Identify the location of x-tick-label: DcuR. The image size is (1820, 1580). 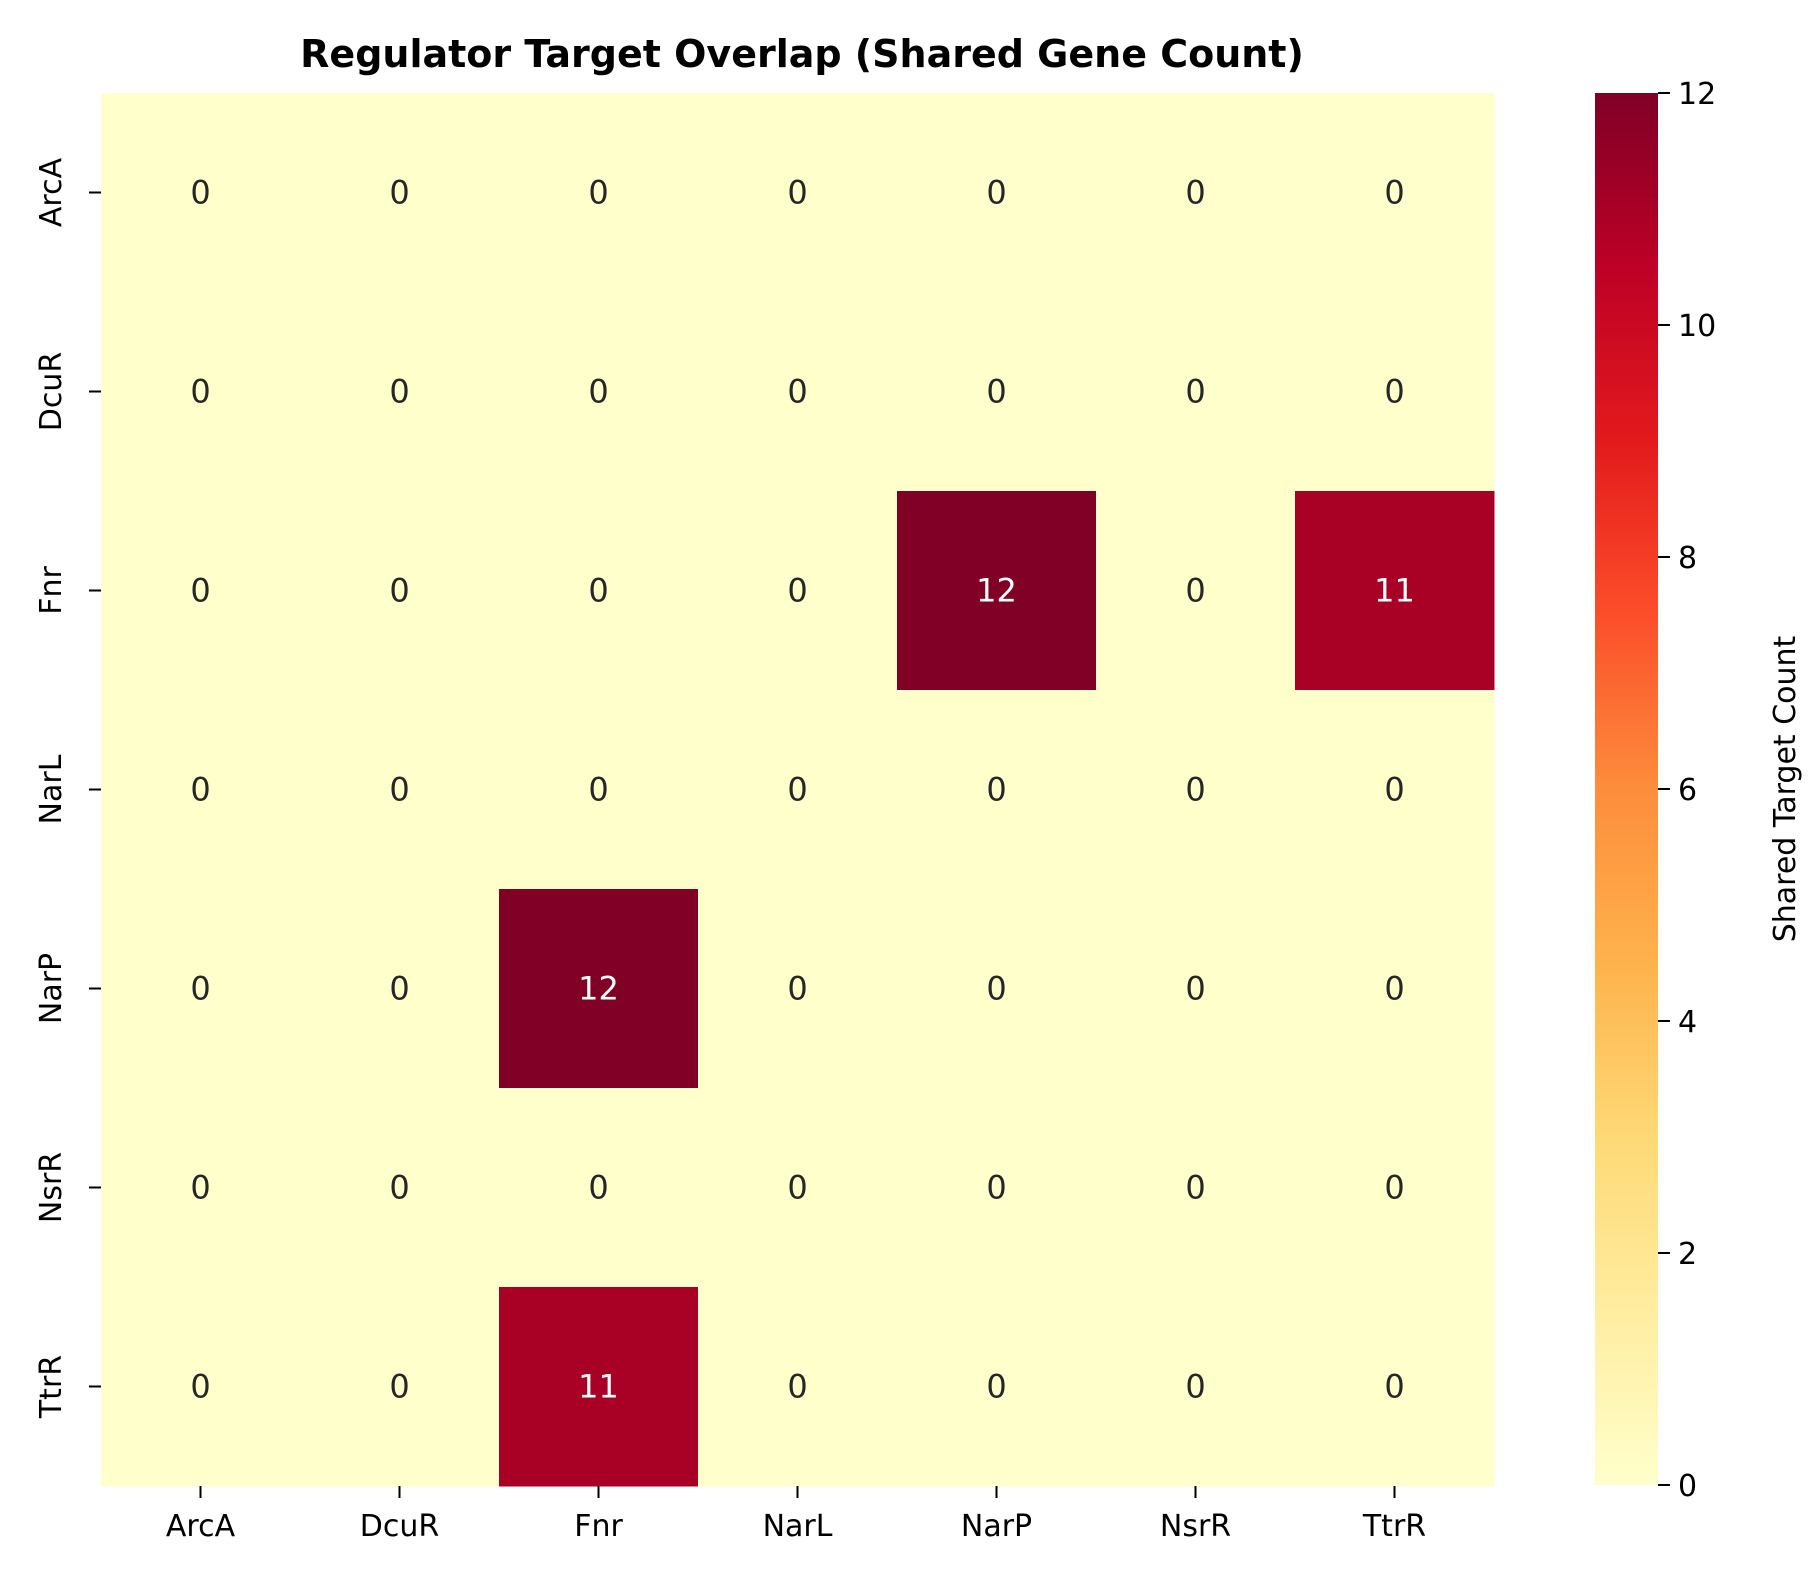
(399, 1526).